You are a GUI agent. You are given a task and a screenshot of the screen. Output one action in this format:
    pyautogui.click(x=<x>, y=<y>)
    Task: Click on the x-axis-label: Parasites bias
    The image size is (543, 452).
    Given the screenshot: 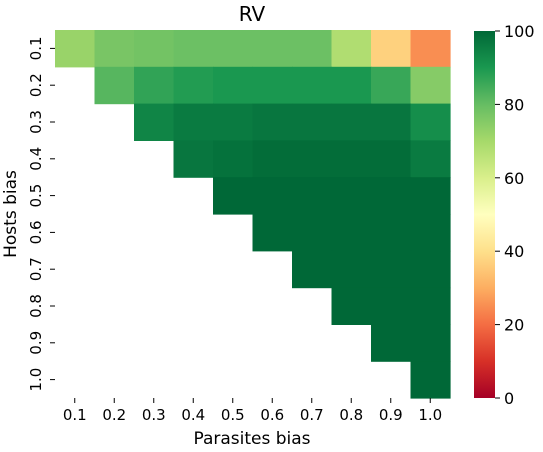 What is the action you would take?
    pyautogui.click(x=251, y=438)
    